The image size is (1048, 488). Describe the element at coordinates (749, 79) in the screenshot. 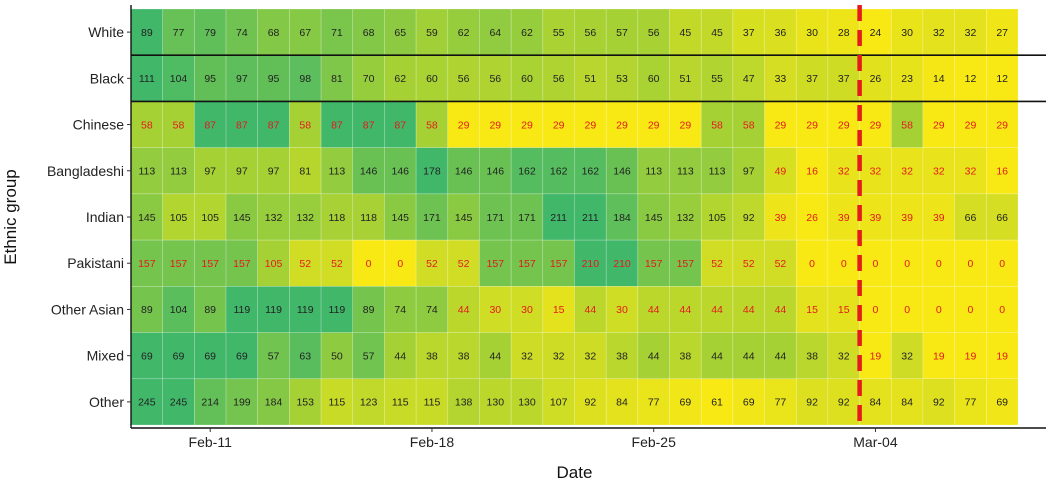

I see `cell-value-label: 47` at that location.